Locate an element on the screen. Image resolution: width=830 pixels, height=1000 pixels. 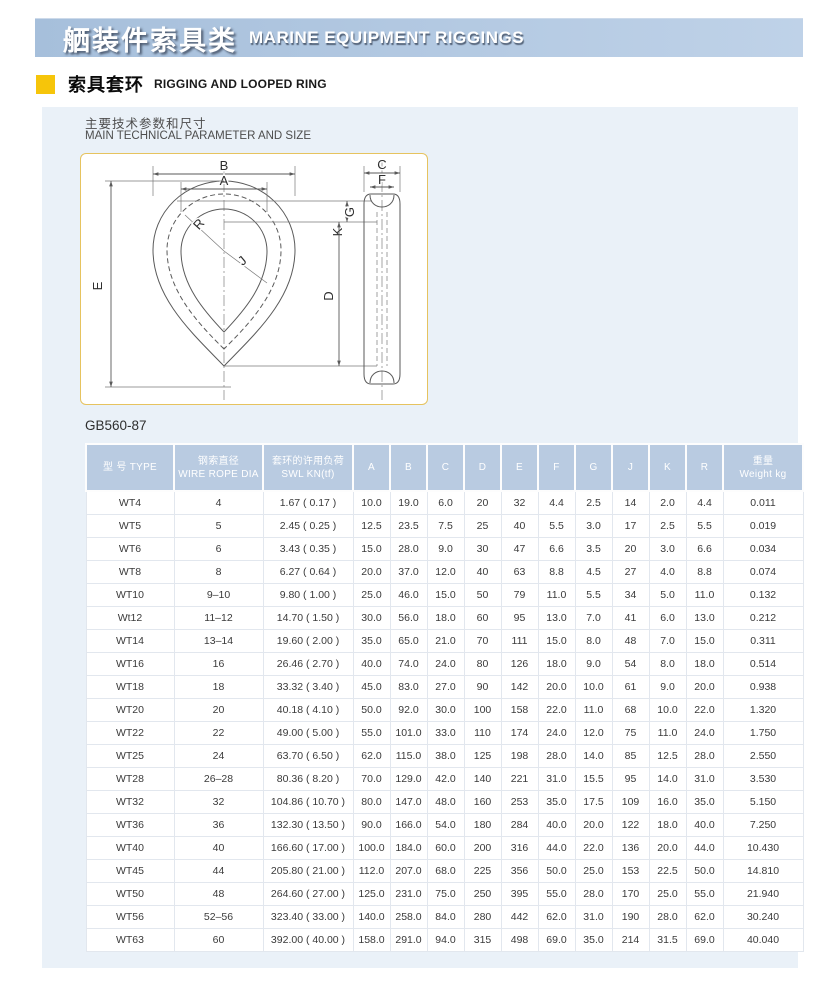
cell-dim: 258.0 is located at coordinates (408, 917).